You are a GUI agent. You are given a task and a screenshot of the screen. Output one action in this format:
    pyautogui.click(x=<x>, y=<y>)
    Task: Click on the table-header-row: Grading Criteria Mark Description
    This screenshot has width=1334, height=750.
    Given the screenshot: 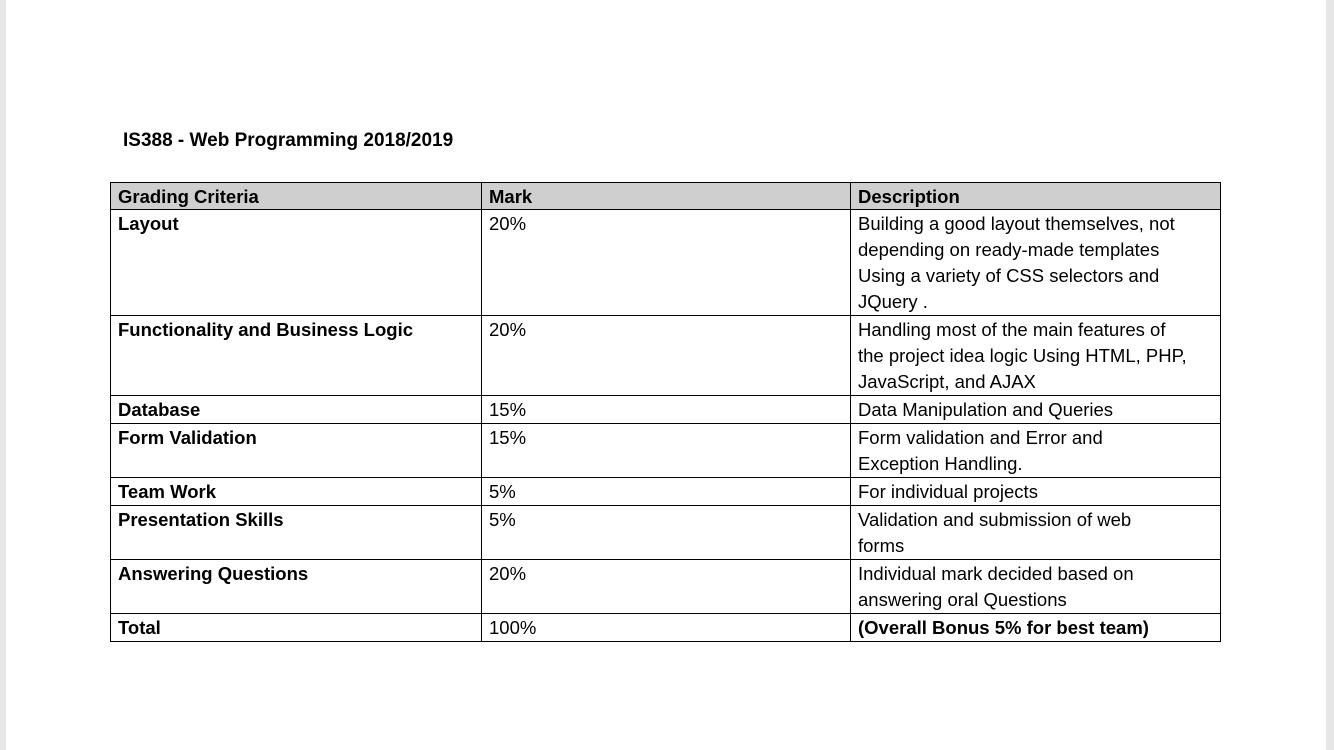 What is the action you would take?
    pyautogui.click(x=665, y=196)
    